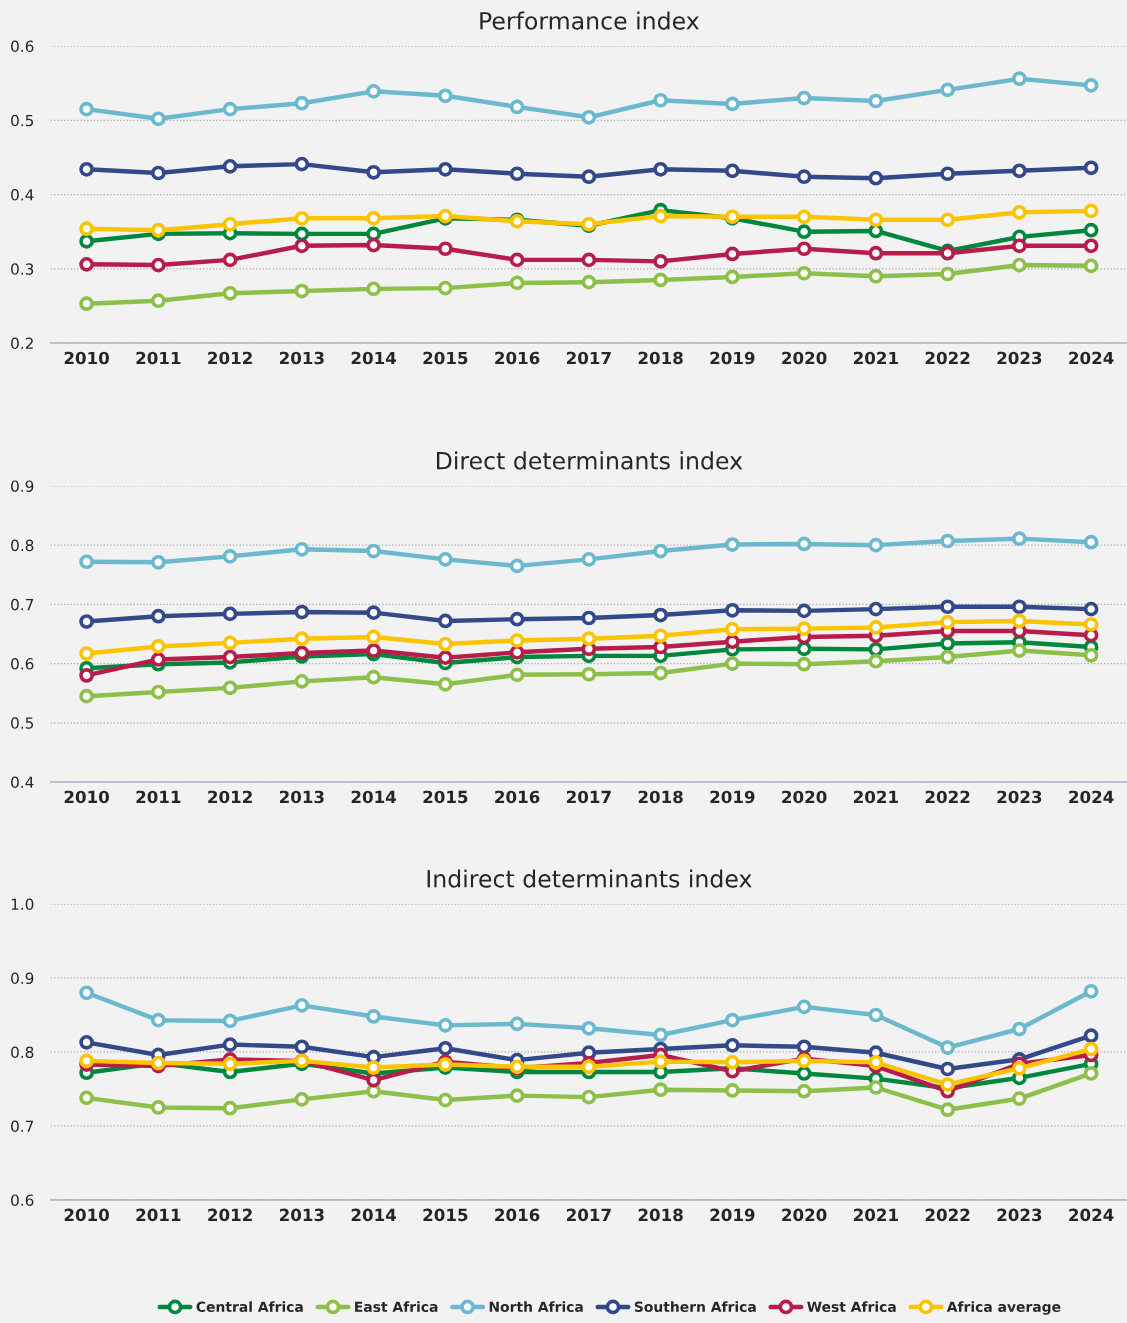  Describe the element at coordinates (249, 1306) in the screenshot. I see `legend-label: Central Africa` at that location.